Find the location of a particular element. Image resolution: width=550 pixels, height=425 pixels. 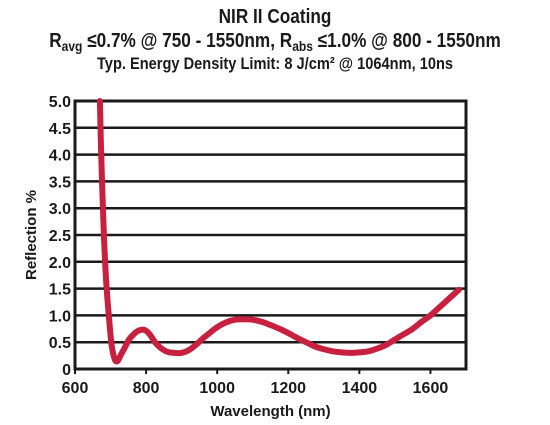

x-tick-label: 600 is located at coordinates (75, 388).